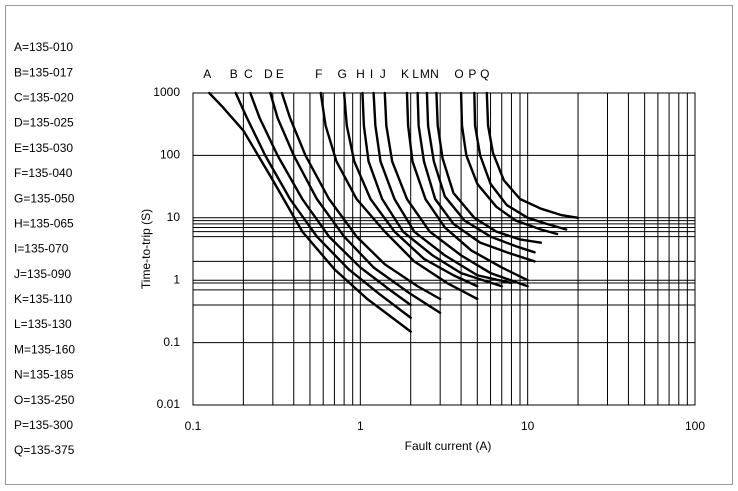 The width and height of the screenshot is (738, 491). Describe the element at coordinates (169, 404) in the screenshot. I see `y-tick-label: 0.01` at that location.